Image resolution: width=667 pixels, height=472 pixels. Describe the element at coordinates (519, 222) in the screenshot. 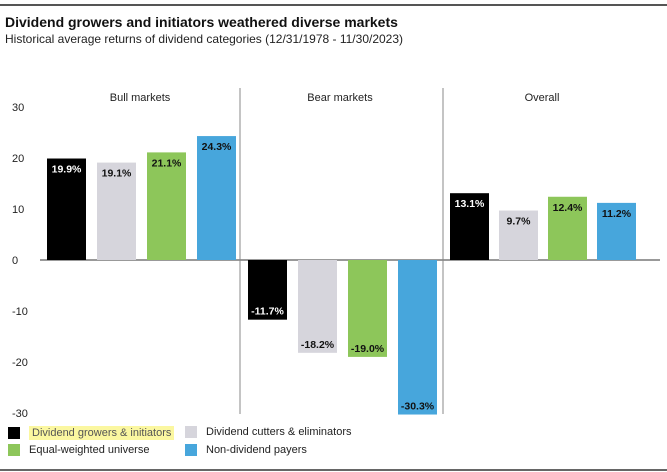

I see `data-label: 9.7%` at that location.